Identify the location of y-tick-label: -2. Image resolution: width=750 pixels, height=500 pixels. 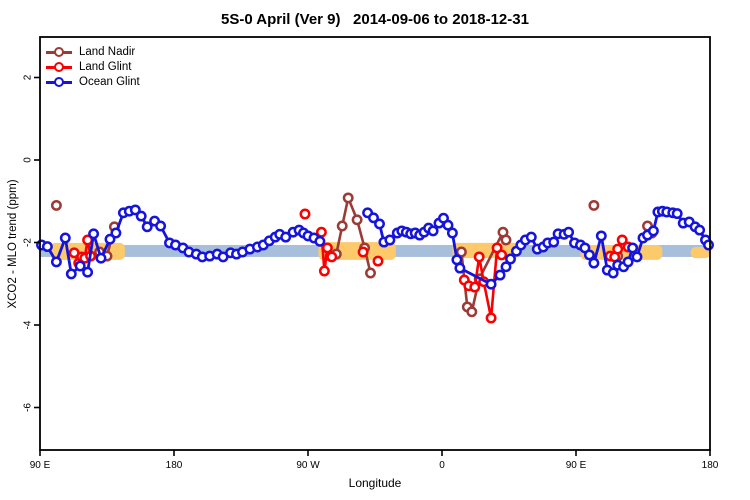
(28, 242).